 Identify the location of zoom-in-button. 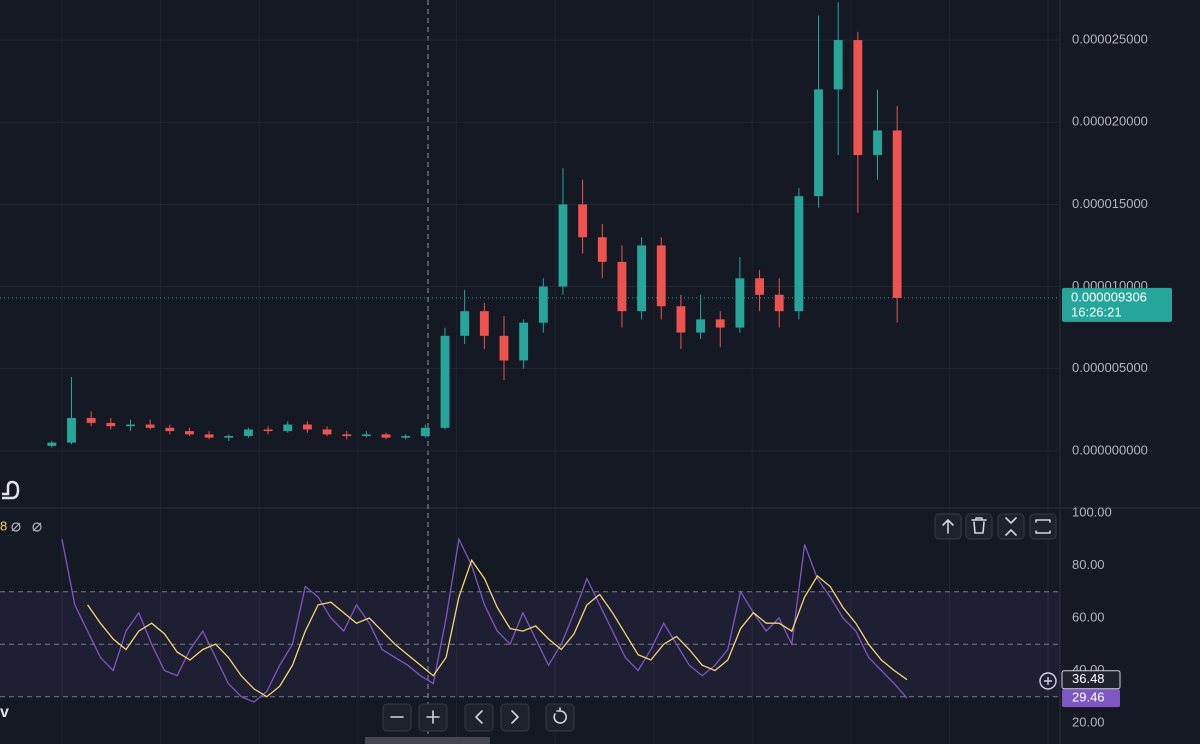
(433, 717).